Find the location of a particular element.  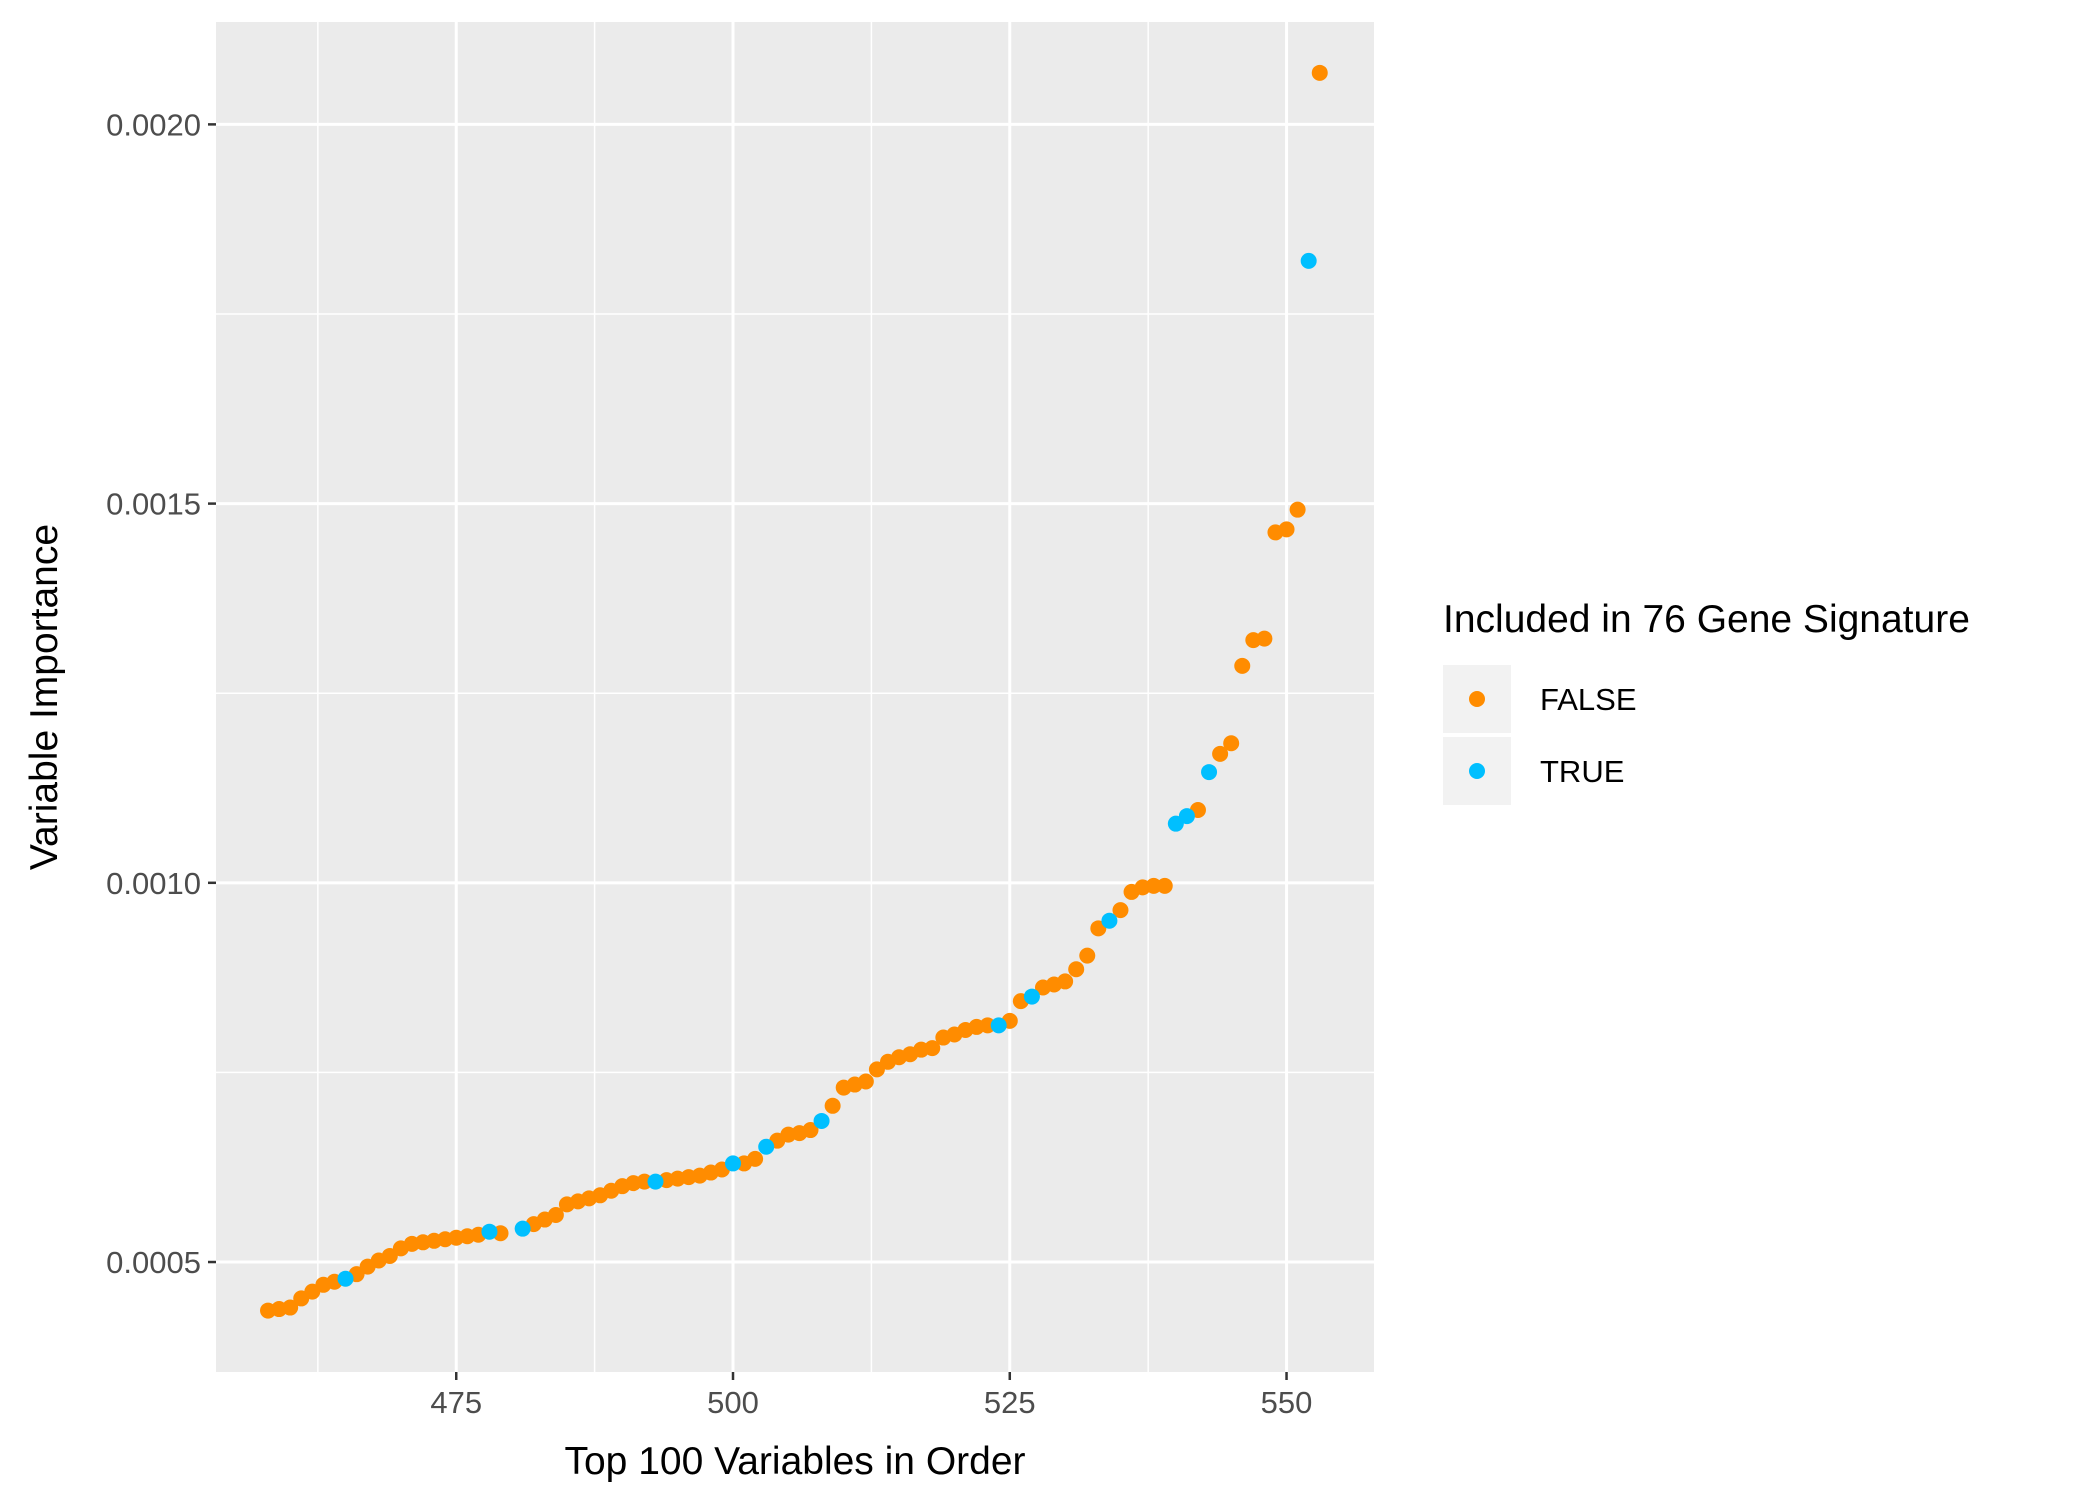

x-axis: 475 500 525 550 is located at coordinates (871, 1396).